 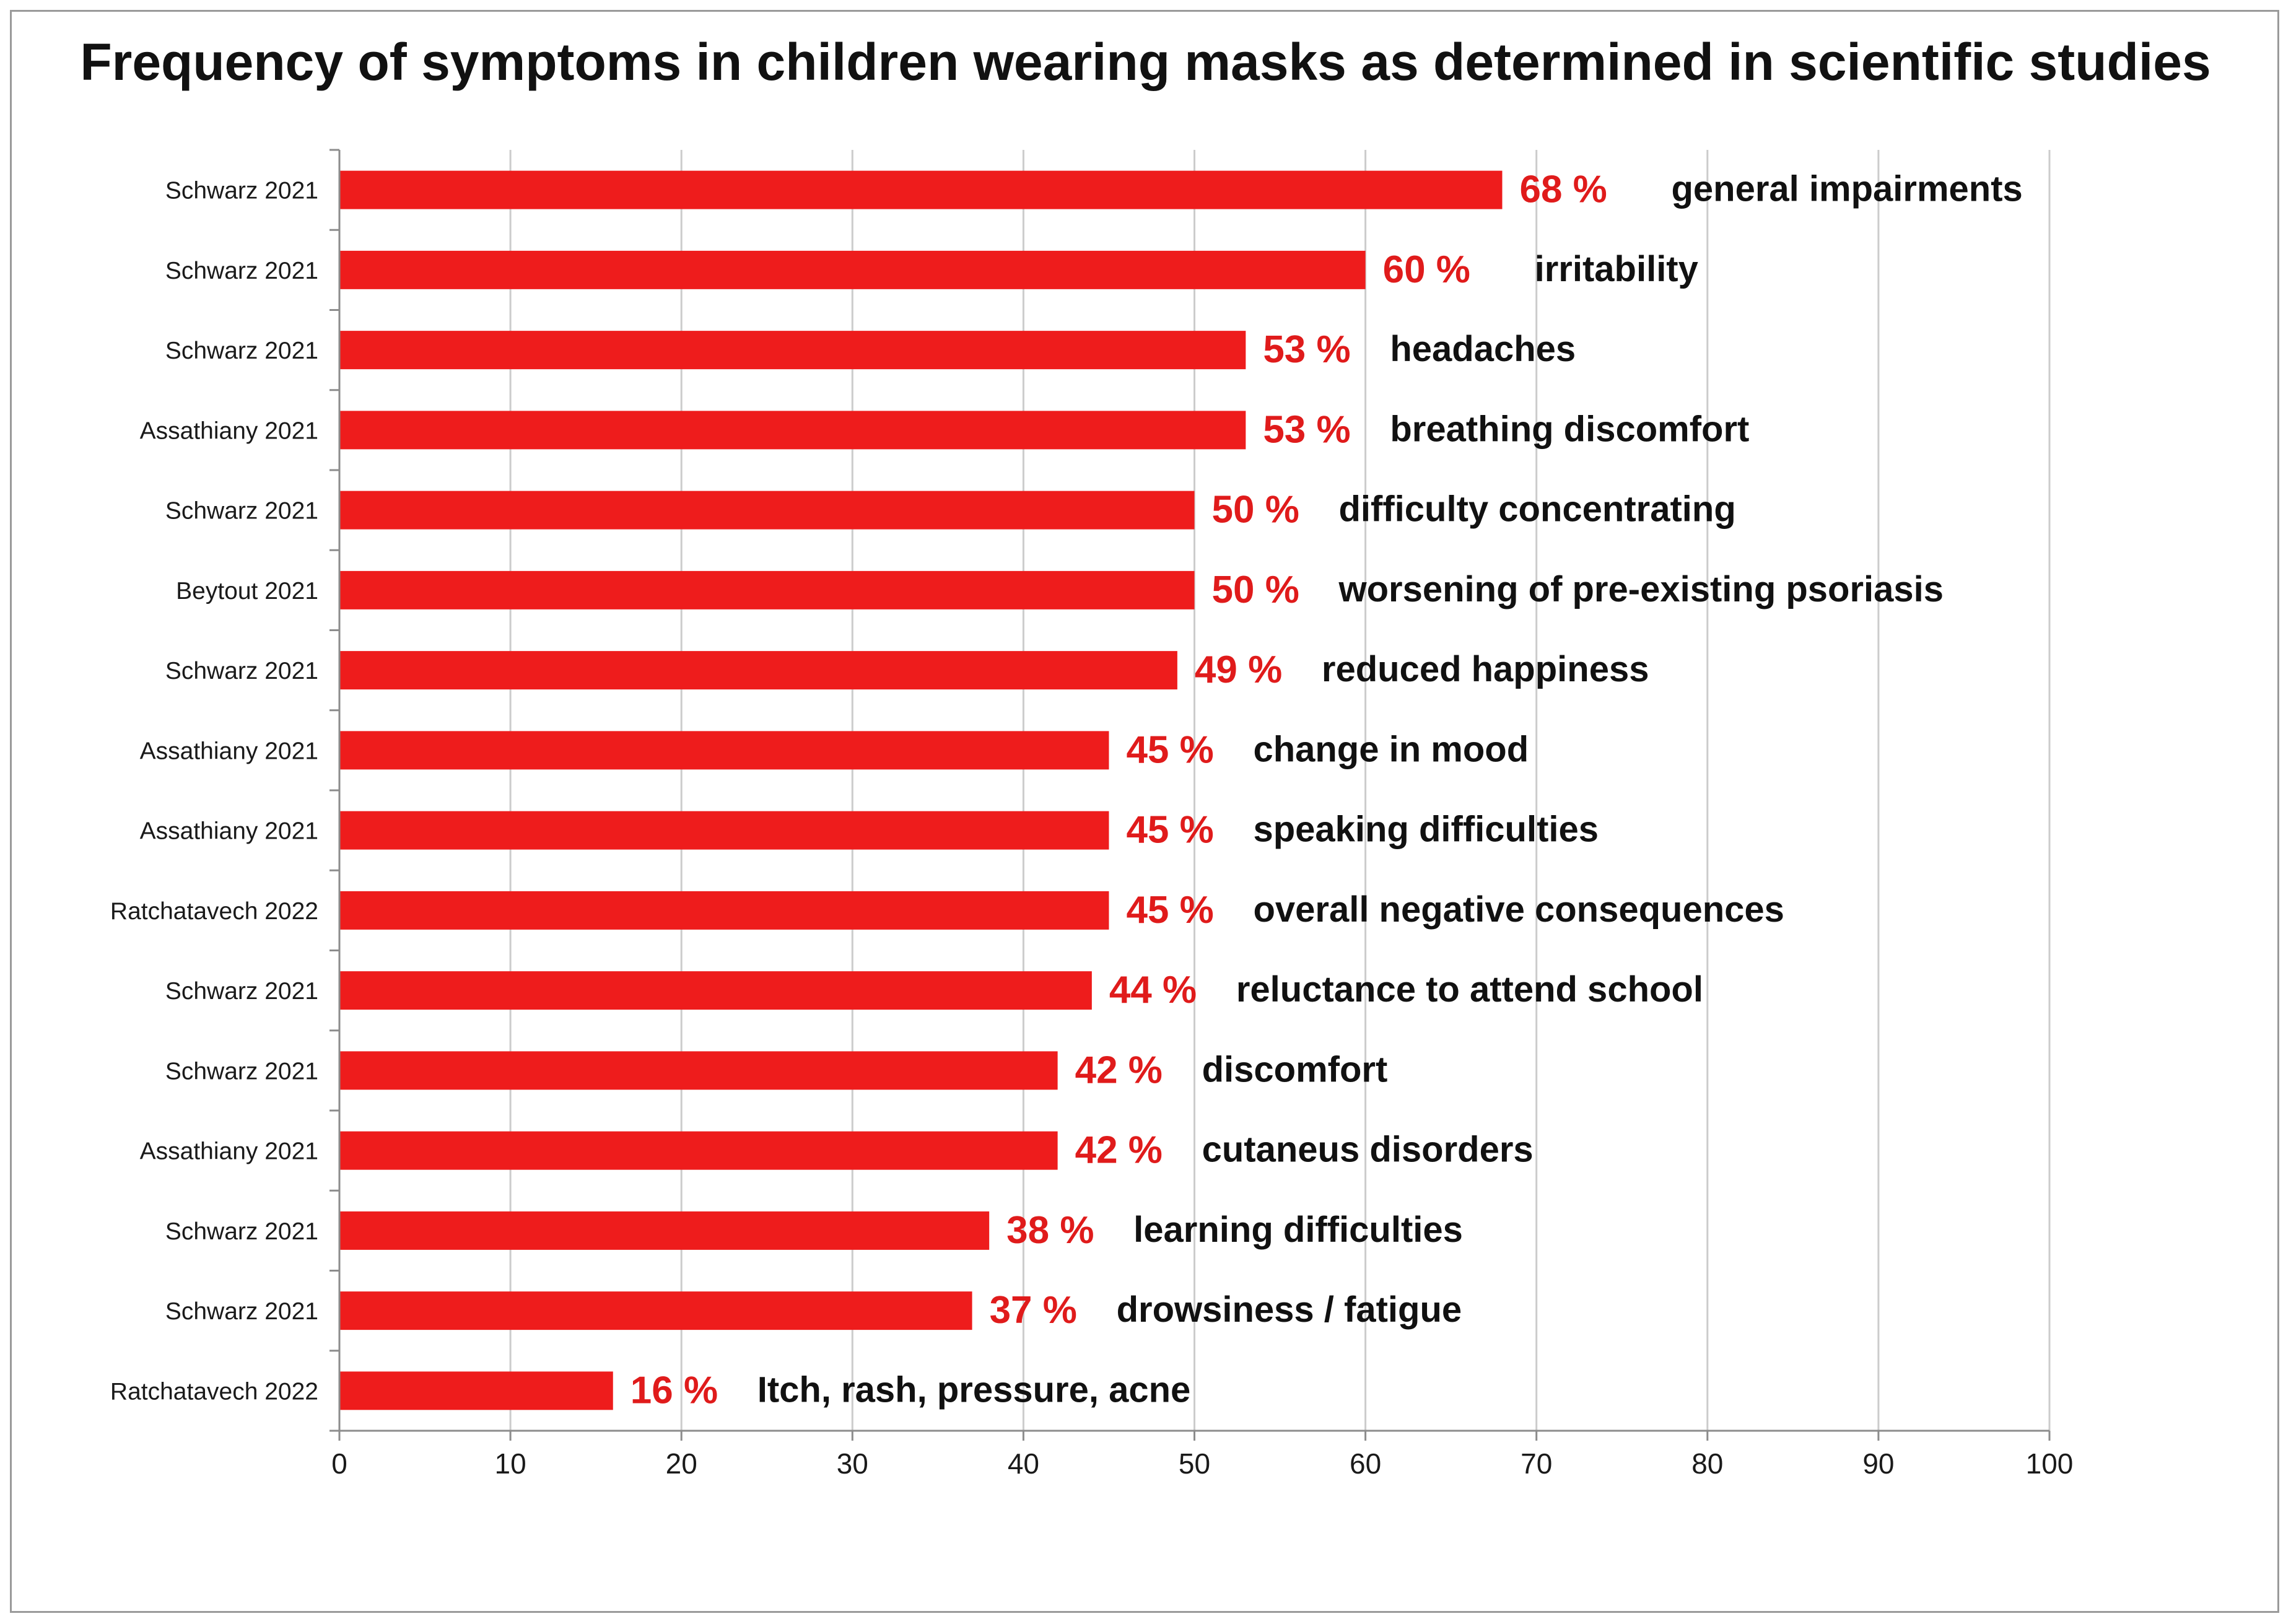 What do you see at coordinates (1368, 1150) in the screenshot?
I see `symptom-label: cutaneus disorders` at bounding box center [1368, 1150].